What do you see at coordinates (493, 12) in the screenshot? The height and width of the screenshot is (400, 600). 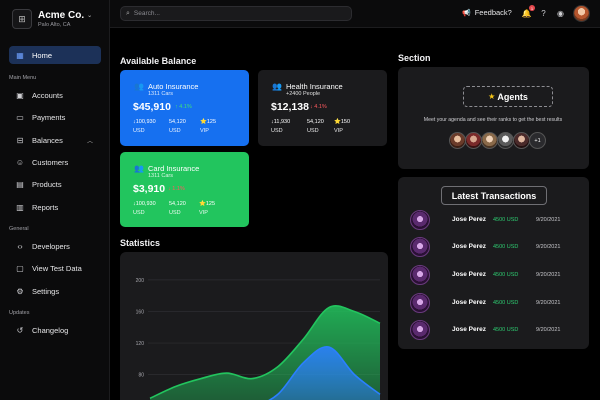 I see `feedback-label: Feedback?` at bounding box center [493, 12].